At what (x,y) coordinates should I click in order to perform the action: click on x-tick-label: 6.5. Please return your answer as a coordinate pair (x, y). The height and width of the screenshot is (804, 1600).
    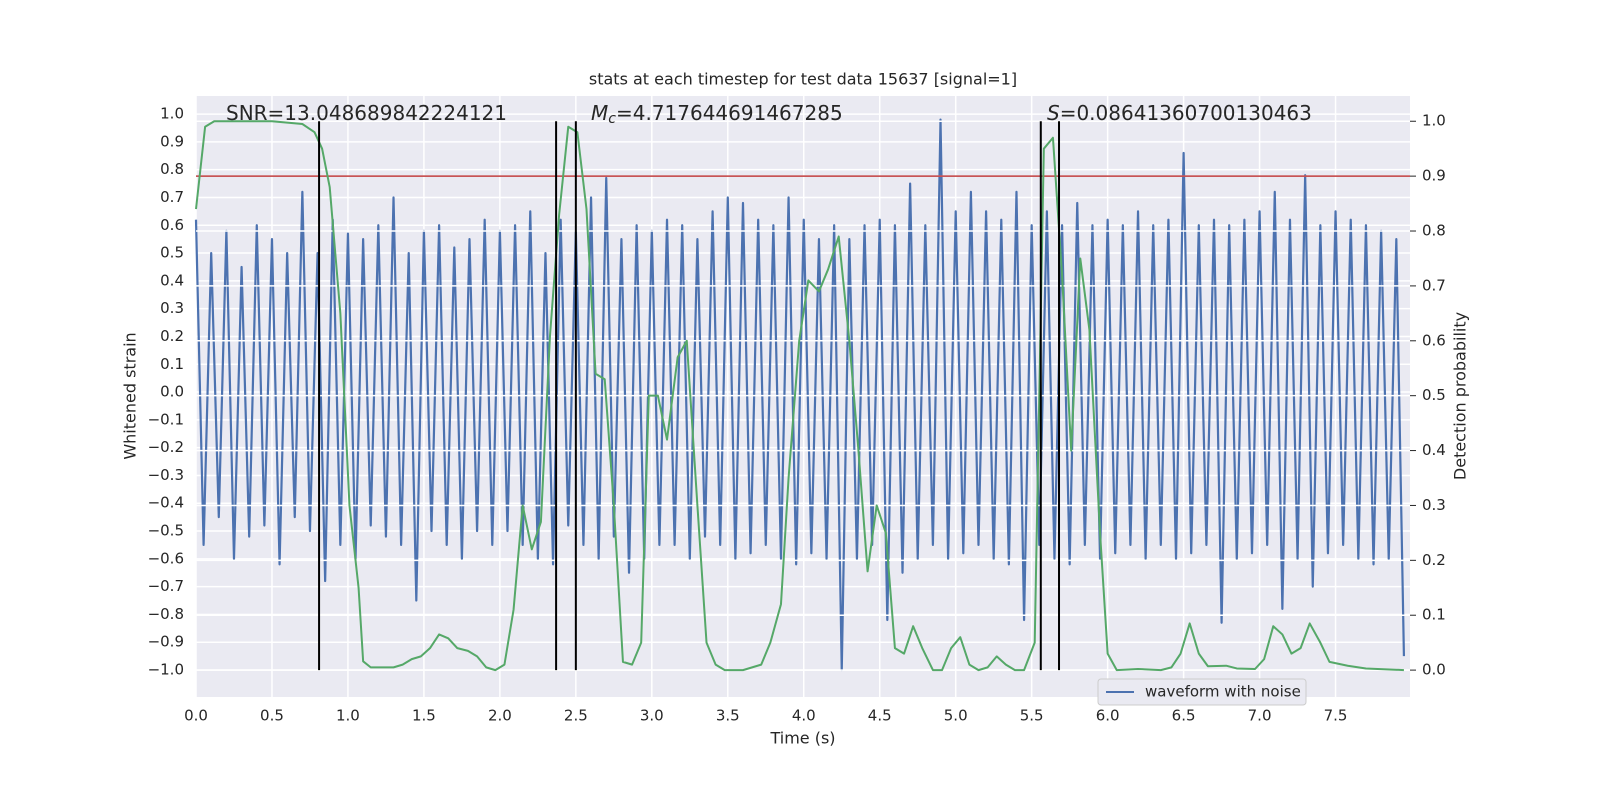
    Looking at the image, I should click on (1184, 716).